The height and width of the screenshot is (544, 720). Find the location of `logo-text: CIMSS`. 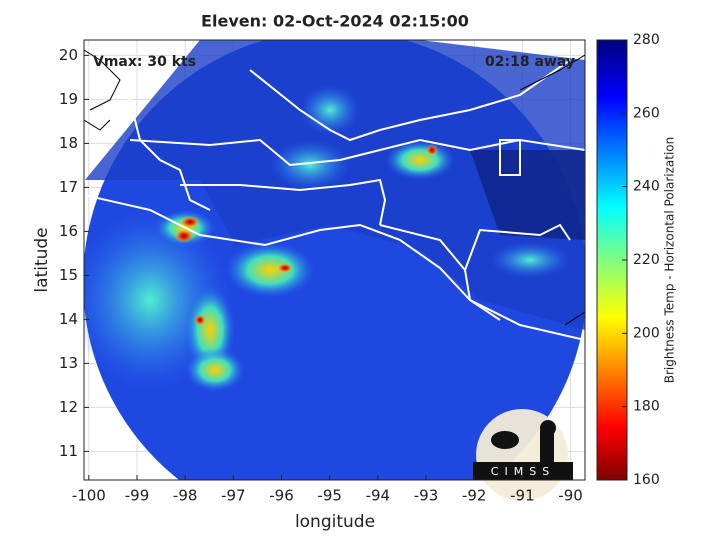

logo-text: CIMSS is located at coordinates (523, 471).